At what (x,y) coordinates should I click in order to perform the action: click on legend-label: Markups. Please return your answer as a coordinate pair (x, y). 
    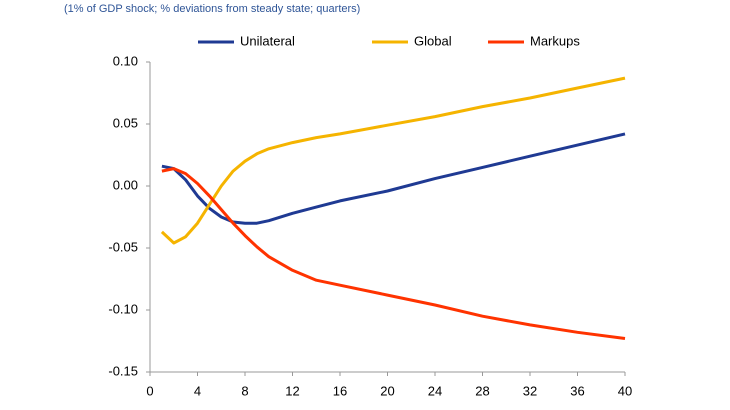
    Looking at the image, I should click on (555, 40).